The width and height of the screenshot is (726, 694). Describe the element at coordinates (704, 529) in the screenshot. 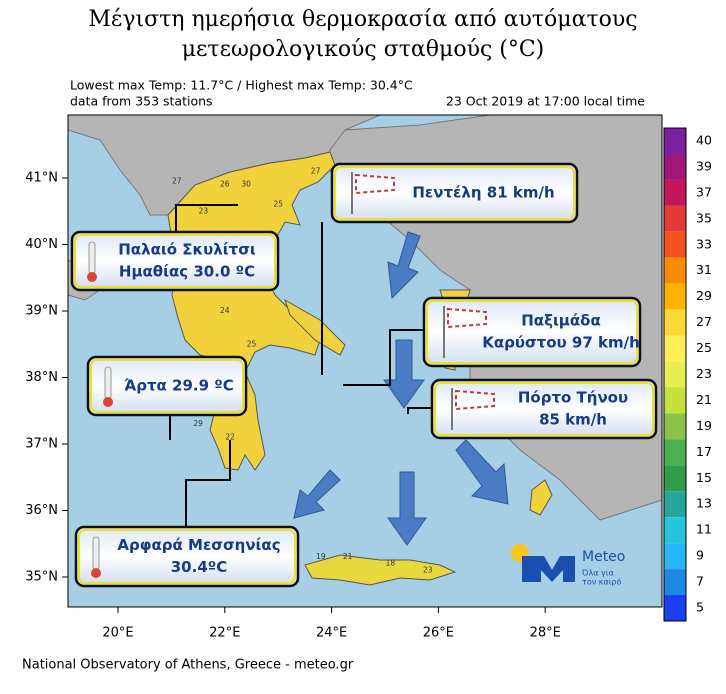

I see `colorbar-label: 11` at that location.